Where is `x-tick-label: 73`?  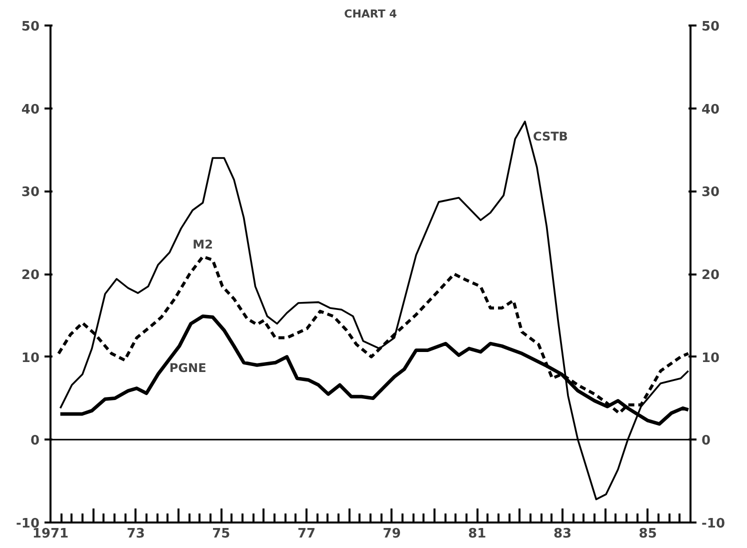
x-tick-label: 73 is located at coordinates (135, 534).